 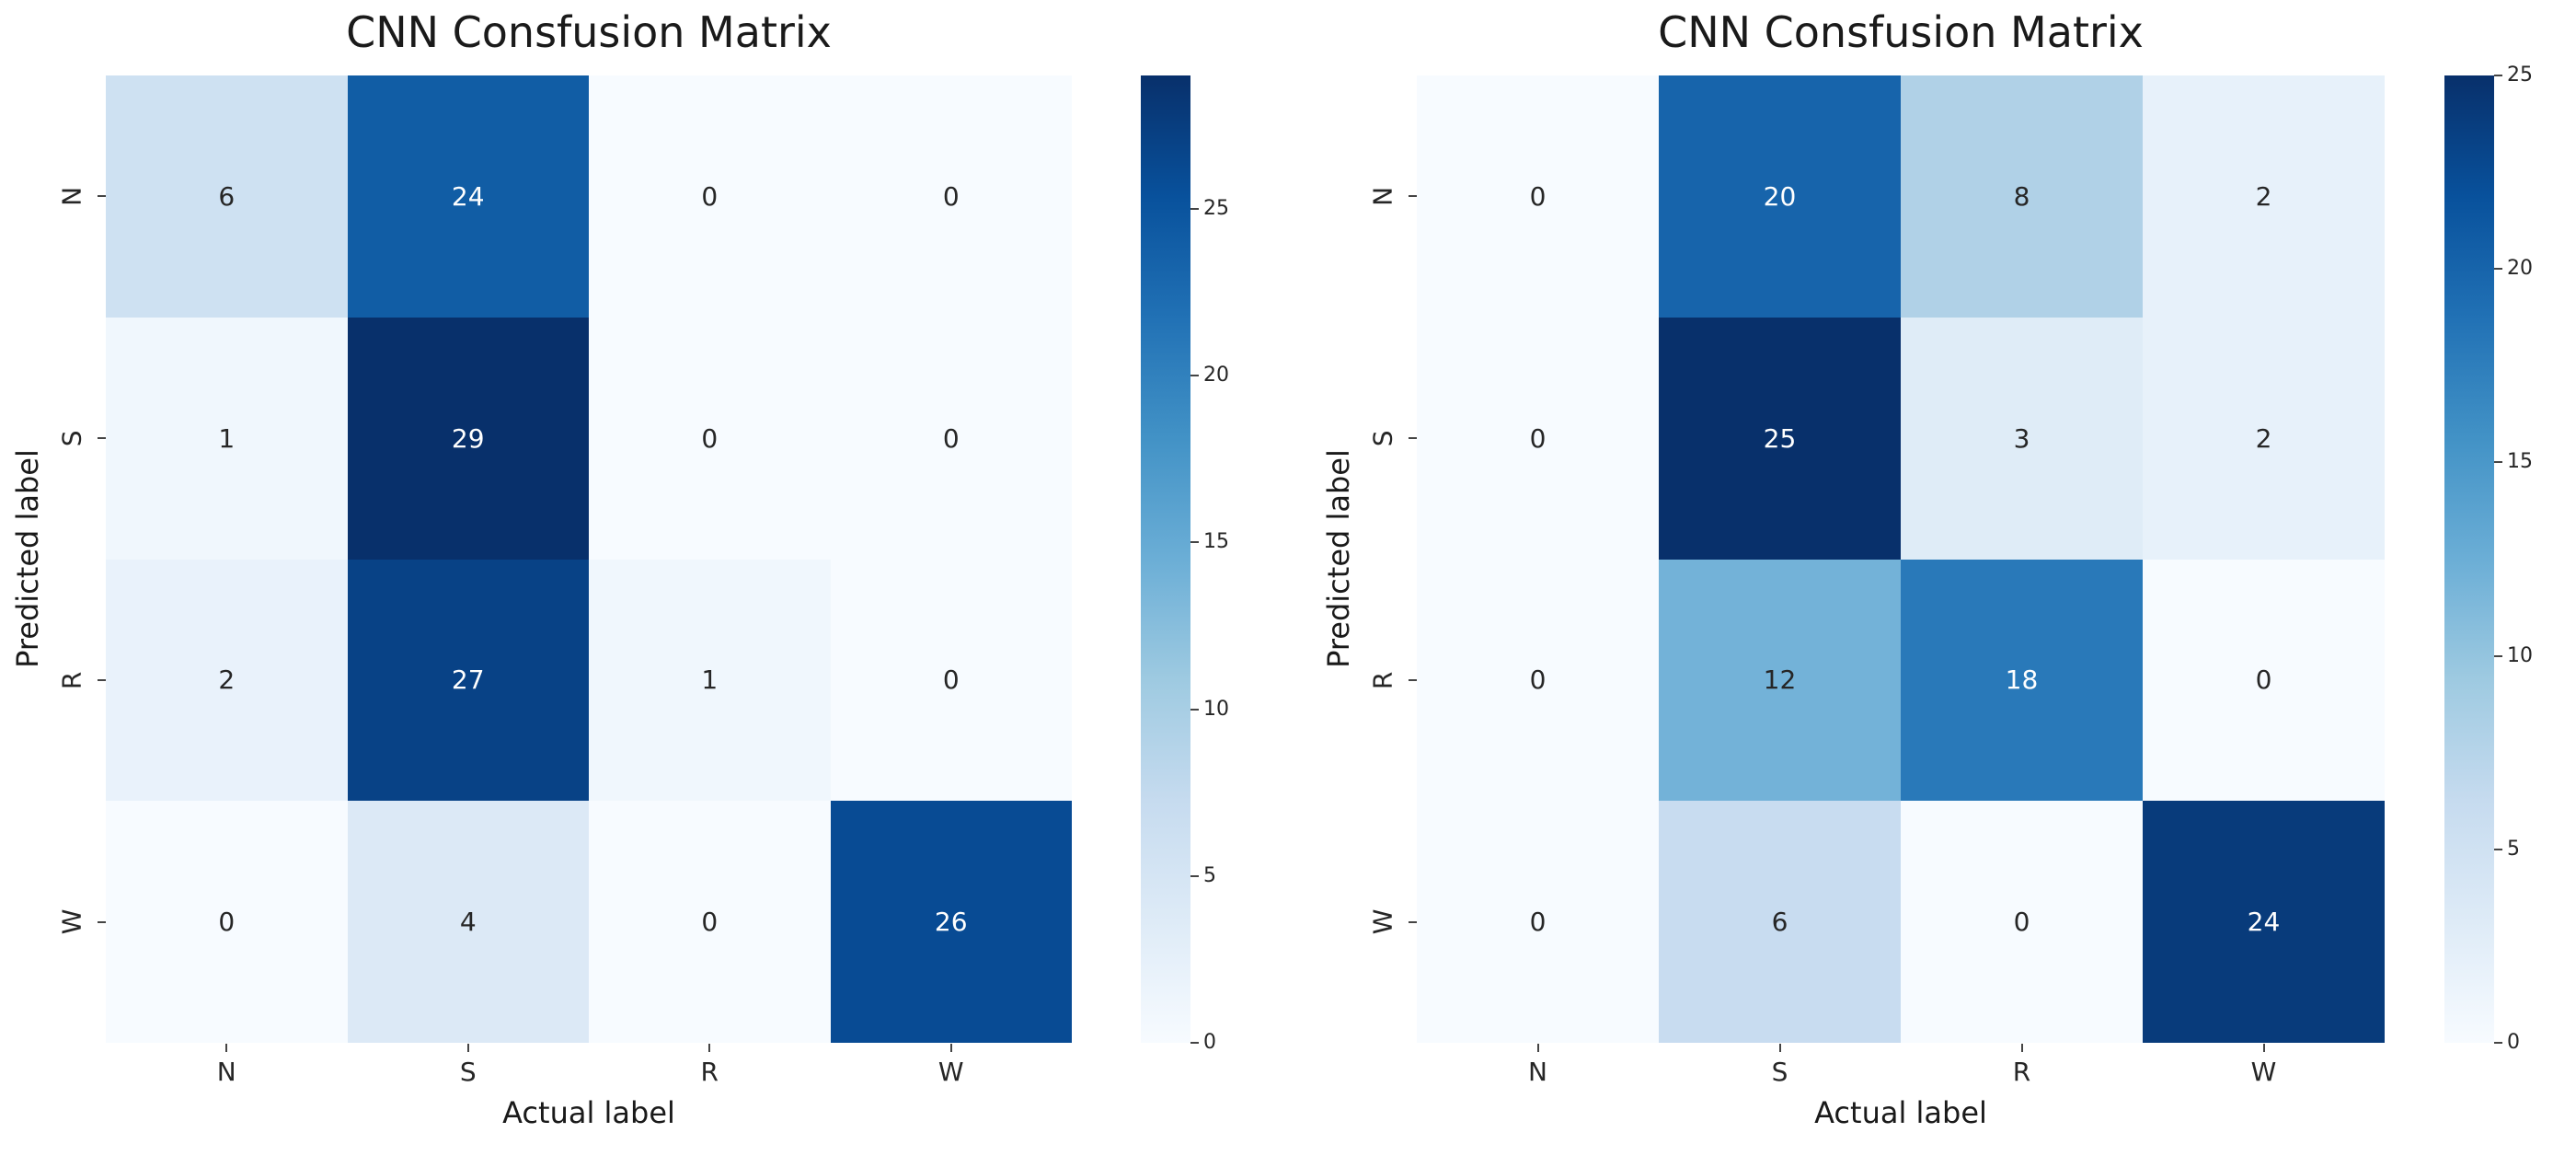 What do you see at coordinates (1338, 558) in the screenshot?
I see `y-axis-label: Predicted label` at bounding box center [1338, 558].